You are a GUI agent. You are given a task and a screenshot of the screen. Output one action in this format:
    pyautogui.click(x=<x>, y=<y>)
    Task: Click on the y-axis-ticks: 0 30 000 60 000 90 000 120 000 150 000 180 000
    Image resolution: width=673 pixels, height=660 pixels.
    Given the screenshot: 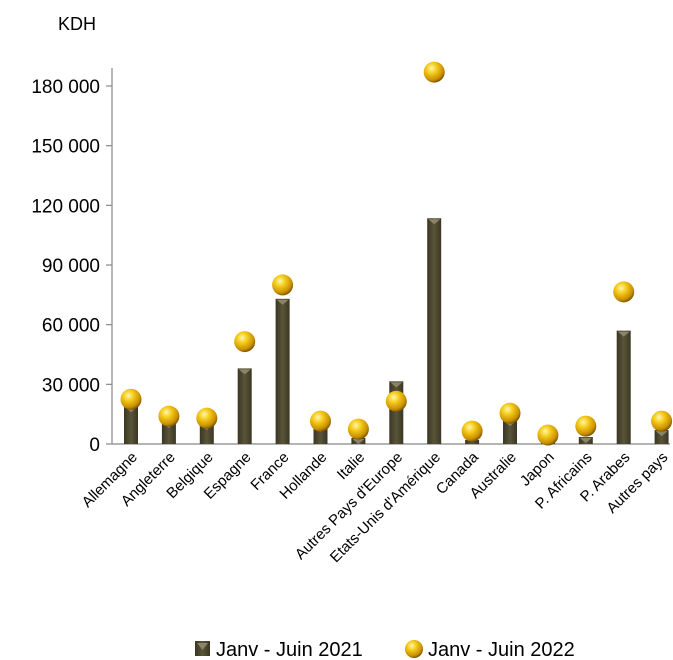 What is the action you would take?
    pyautogui.click(x=71, y=266)
    